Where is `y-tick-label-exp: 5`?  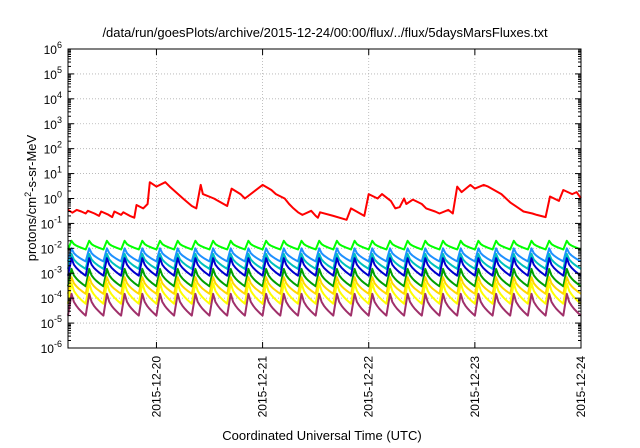
y-tick-label-exp: 5 is located at coordinates (59, 70).